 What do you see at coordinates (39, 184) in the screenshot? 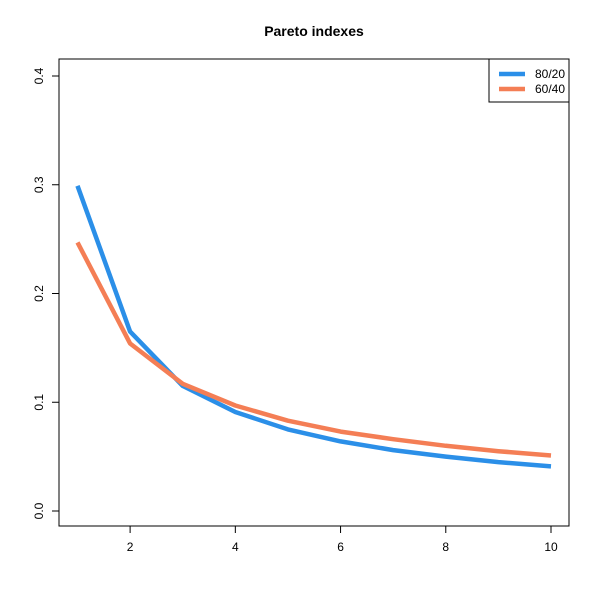
I see `y-tick-label: 0.3` at bounding box center [39, 184].